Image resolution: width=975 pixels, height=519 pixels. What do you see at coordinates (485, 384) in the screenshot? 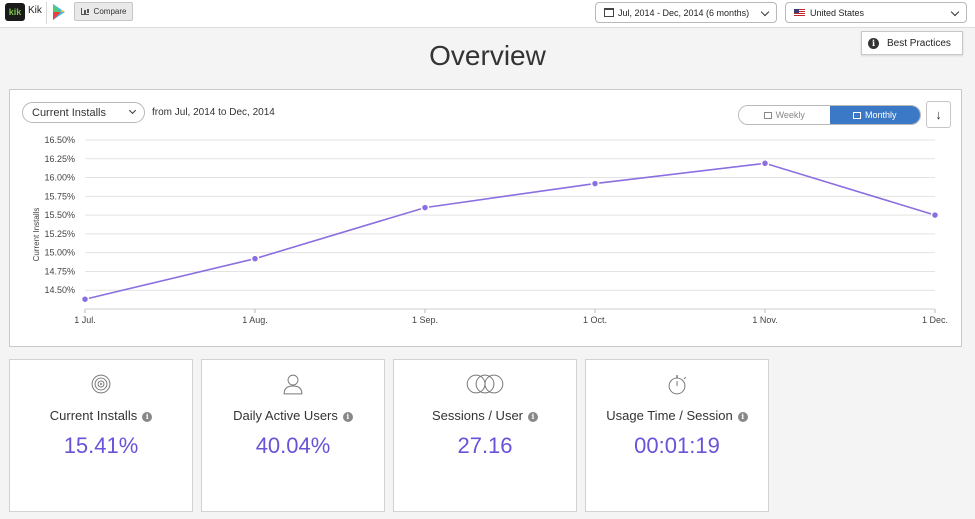
I see `sessions-icon` at bounding box center [485, 384].